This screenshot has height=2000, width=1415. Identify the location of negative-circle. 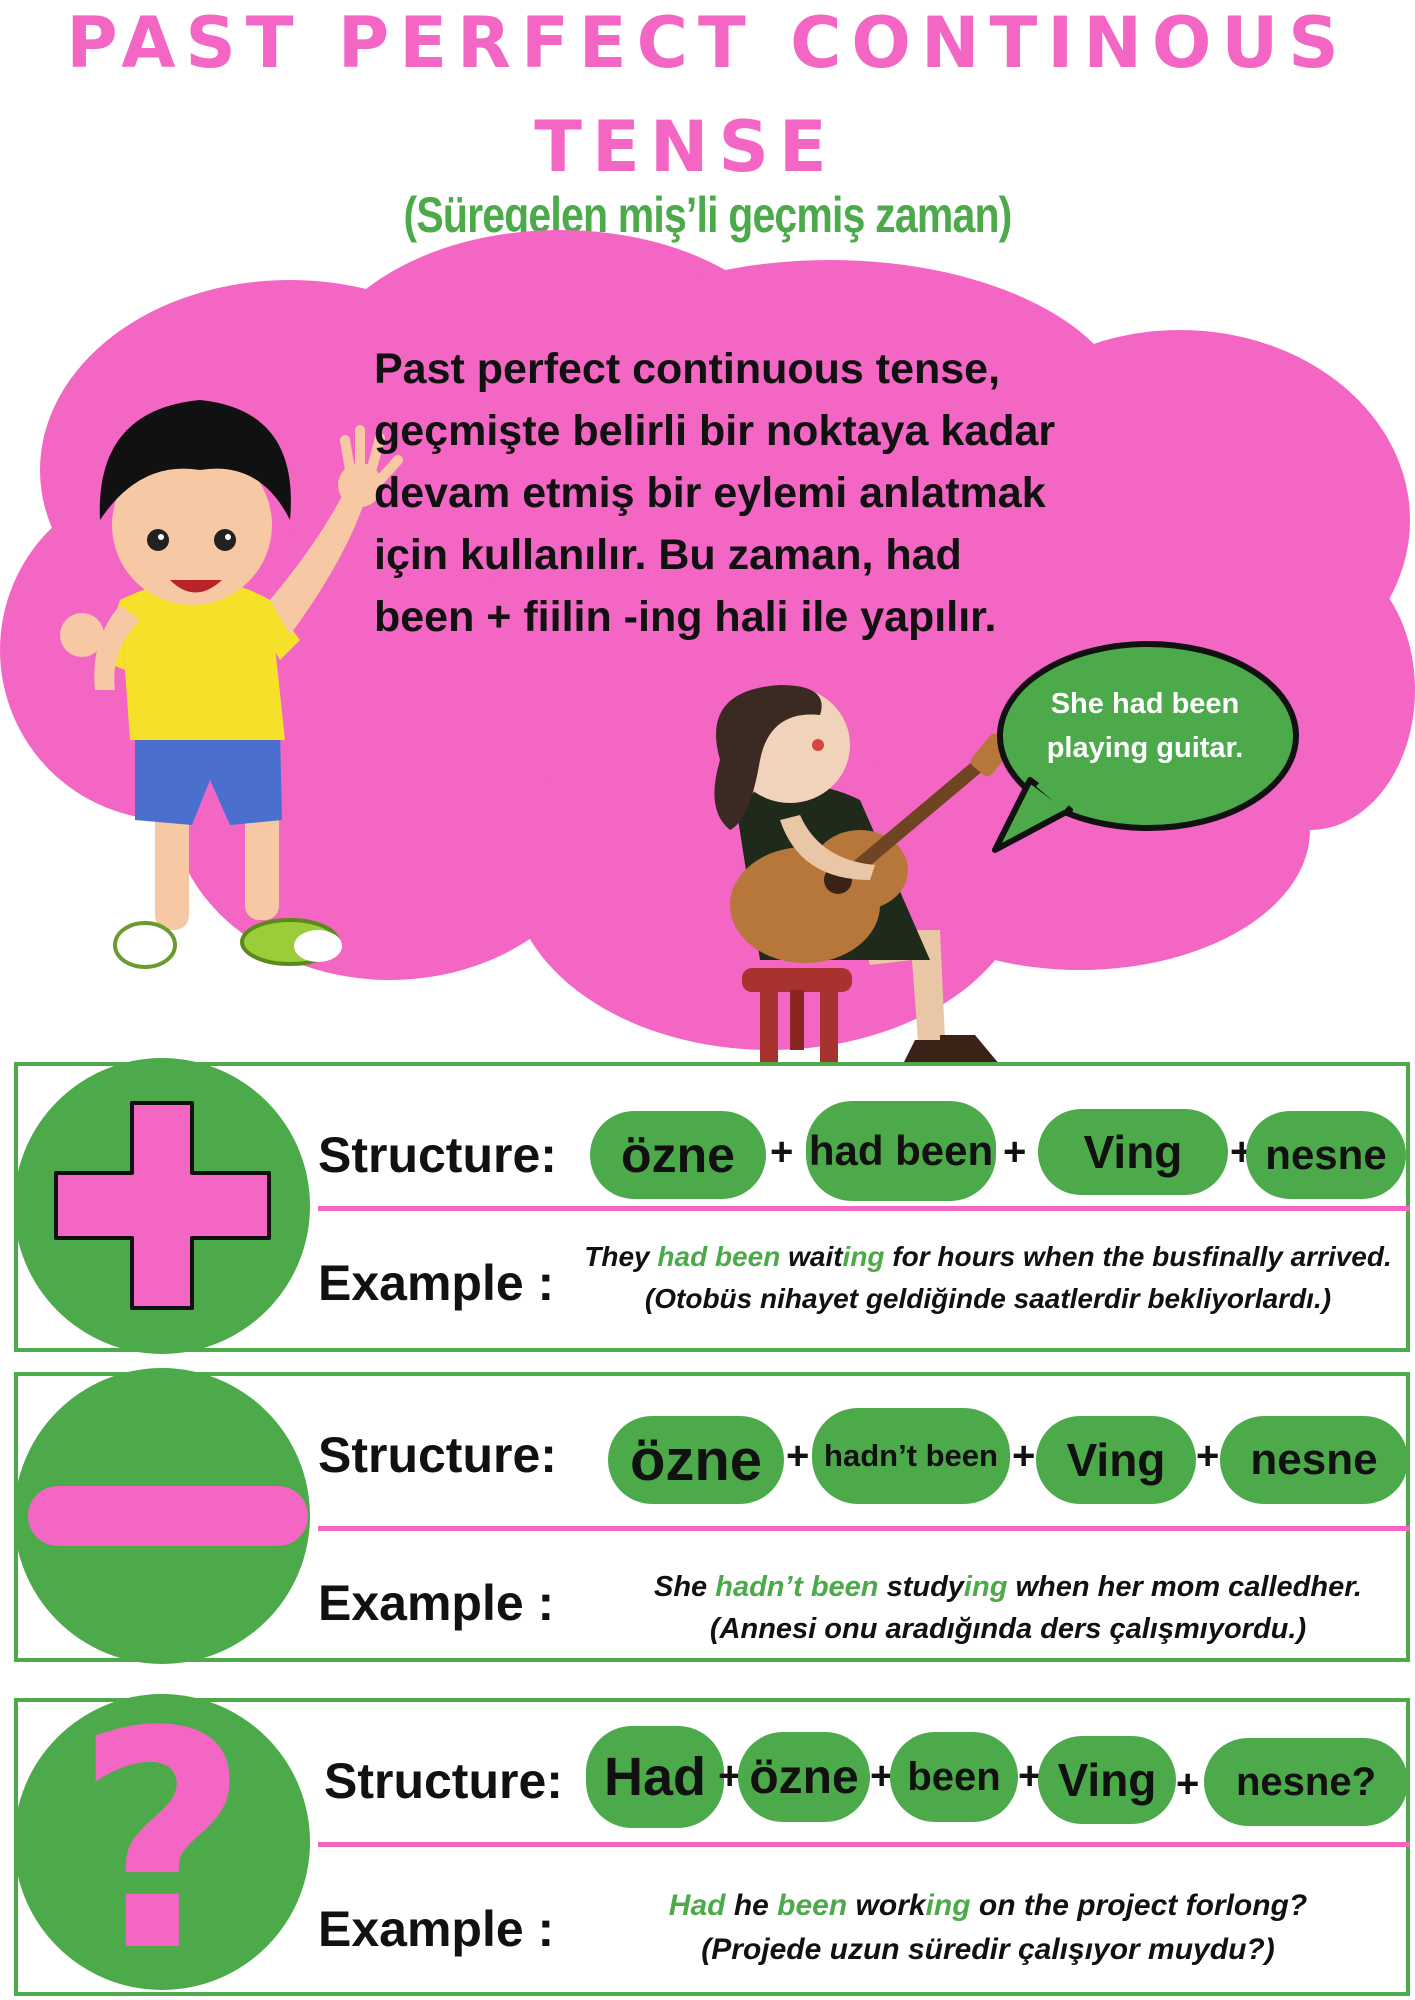
(162, 1516).